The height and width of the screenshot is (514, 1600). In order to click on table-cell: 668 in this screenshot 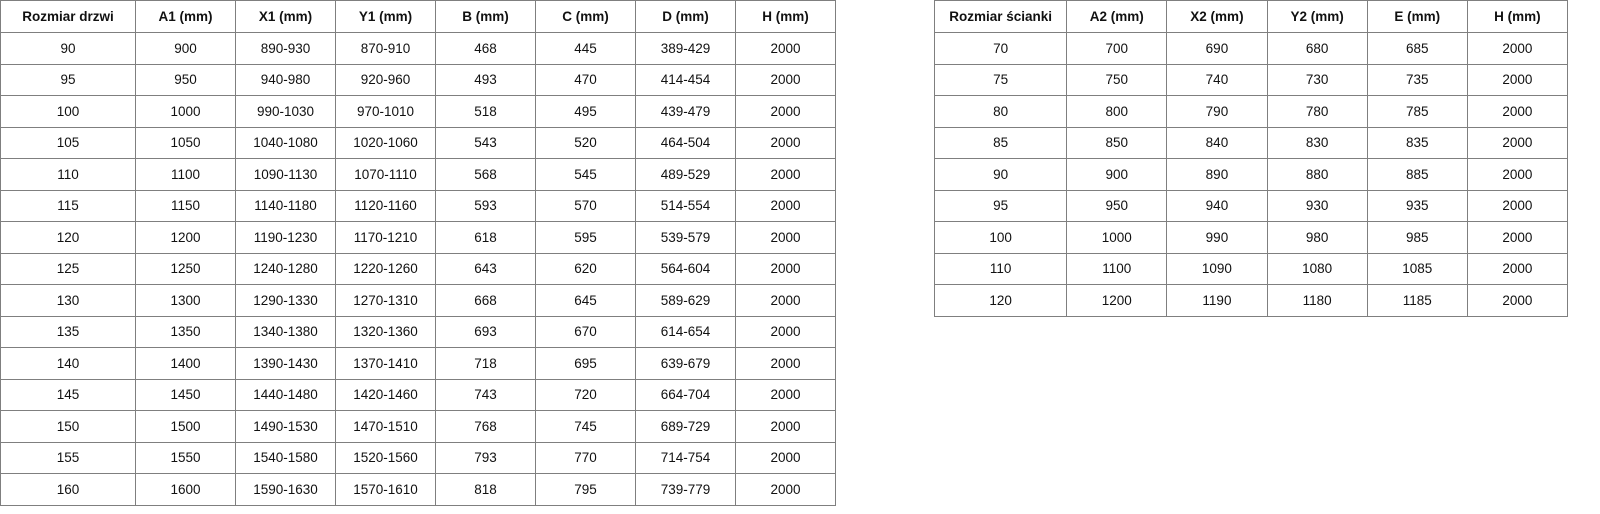, I will do `click(485, 300)`.